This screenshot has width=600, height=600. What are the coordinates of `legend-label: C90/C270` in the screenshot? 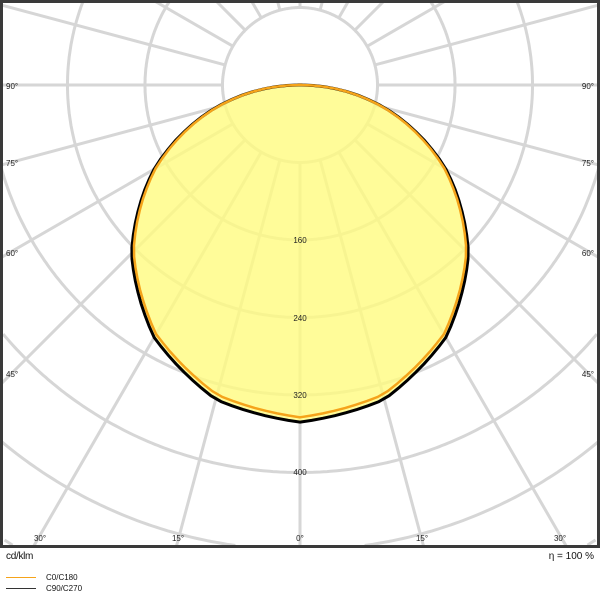 It's located at (64, 588).